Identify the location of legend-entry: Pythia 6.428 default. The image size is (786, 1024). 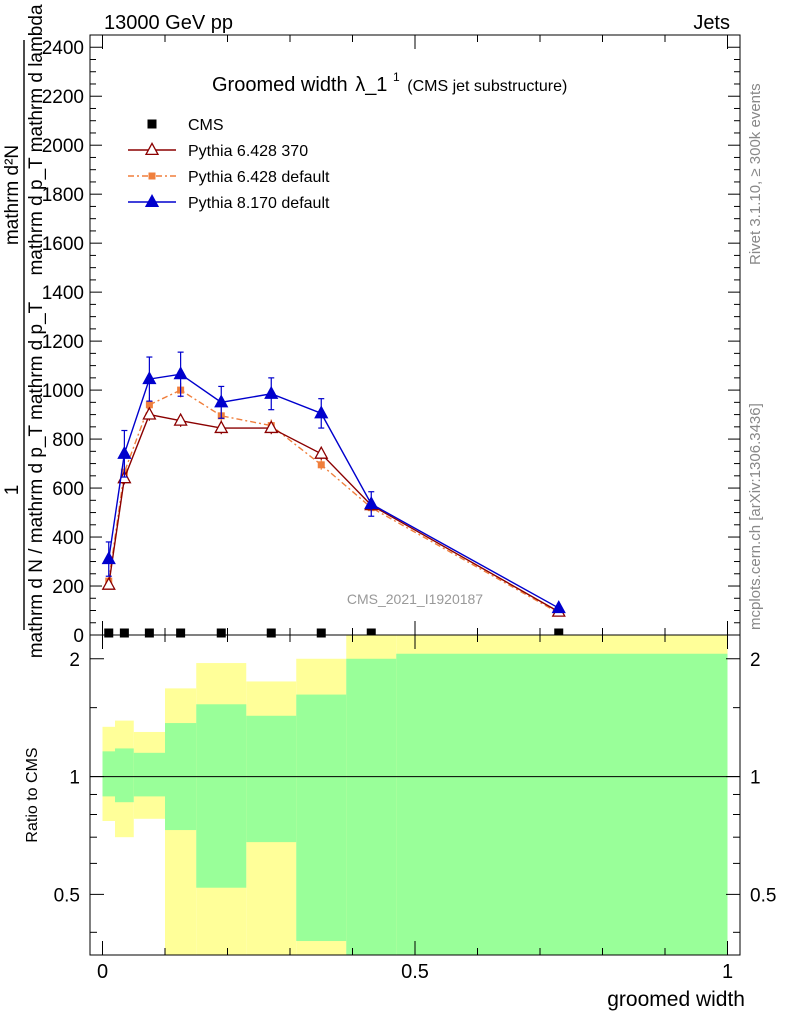
(229, 177).